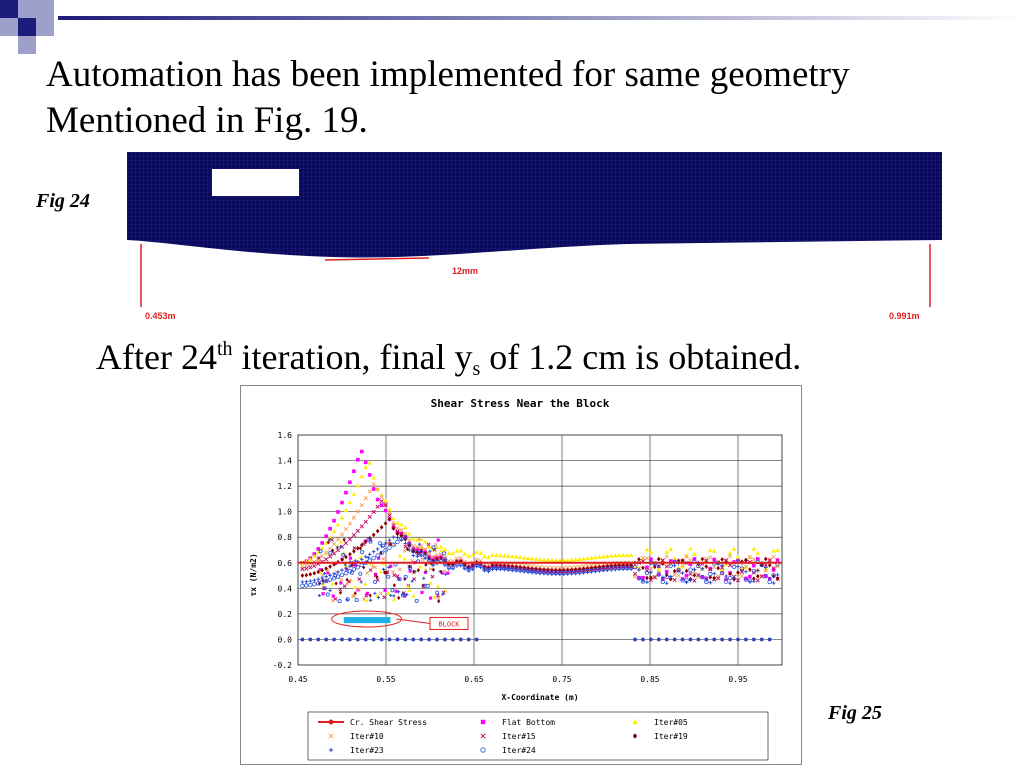 The width and height of the screenshot is (1024, 768). I want to click on x-tick-label: 0.45, so click(297, 679).